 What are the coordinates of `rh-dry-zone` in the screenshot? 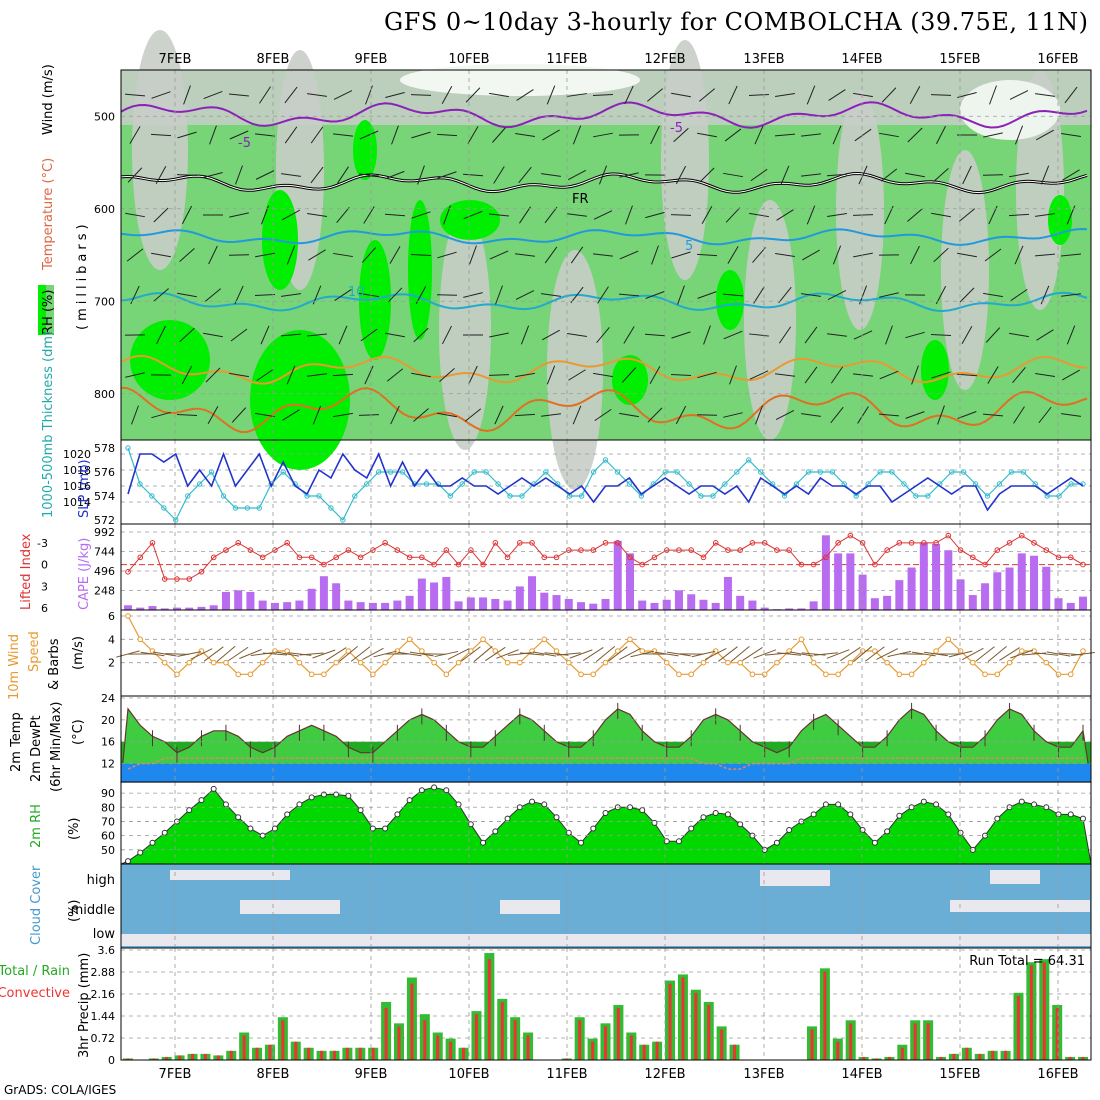 It's located at (465, 330).